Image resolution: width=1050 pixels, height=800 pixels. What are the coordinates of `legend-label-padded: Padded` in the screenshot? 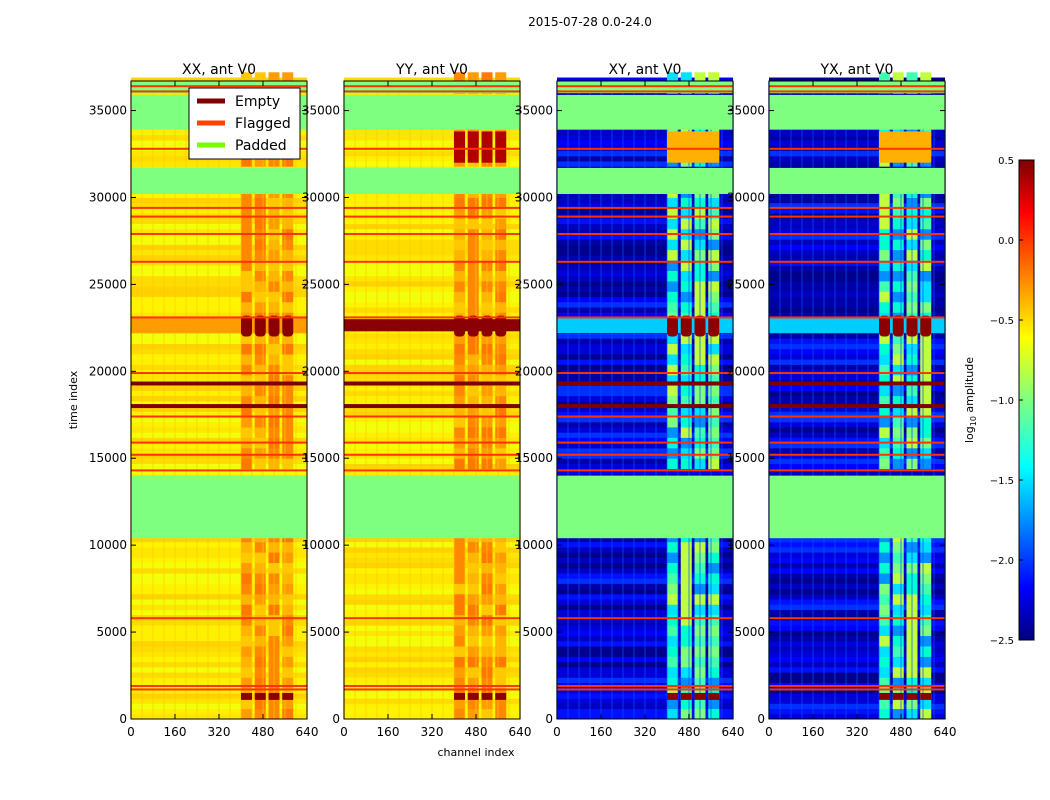 It's located at (261, 146).